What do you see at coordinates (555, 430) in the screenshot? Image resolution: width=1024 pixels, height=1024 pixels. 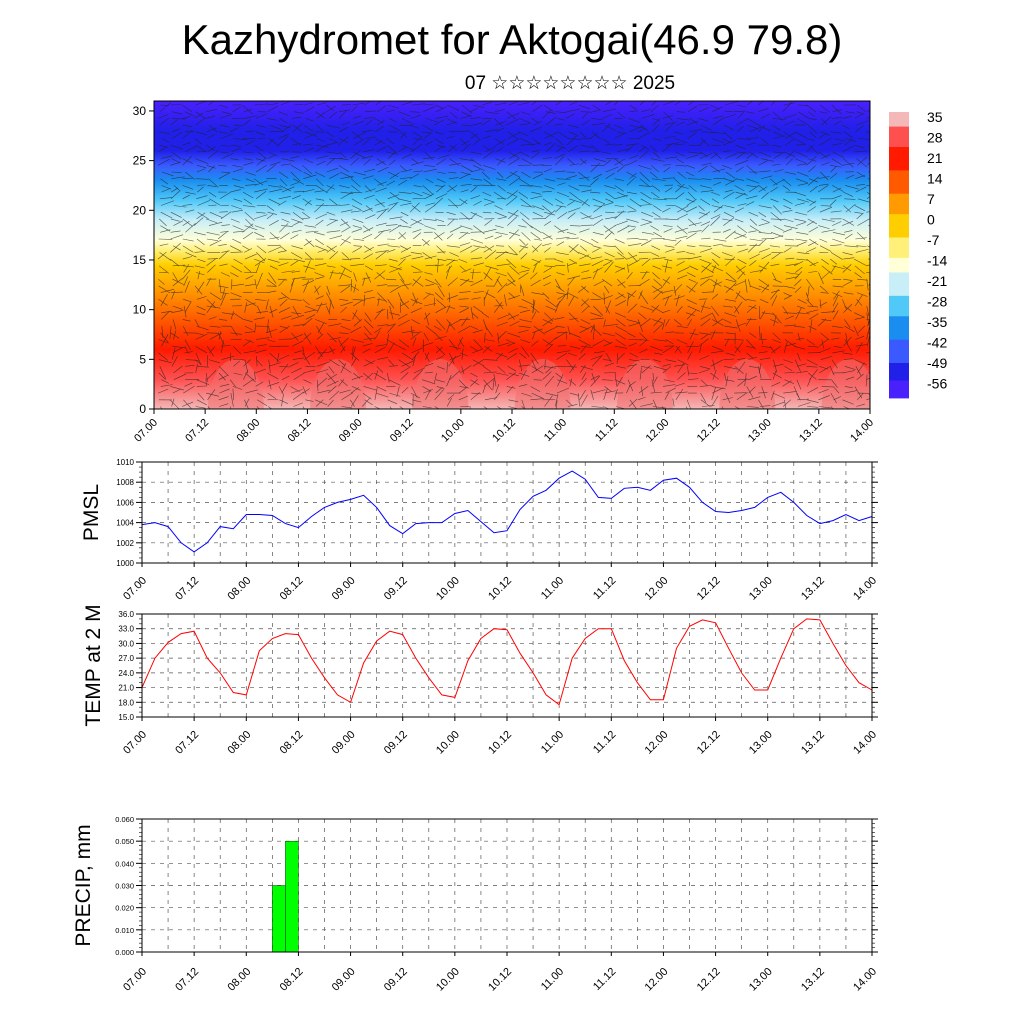 I see `x-tick-label: 11.00` at bounding box center [555, 430].